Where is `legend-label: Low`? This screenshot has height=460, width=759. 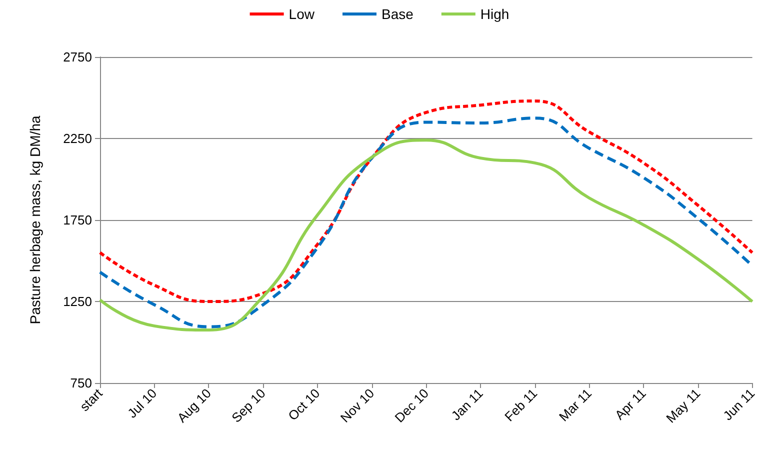 legend-label: Low is located at coordinates (302, 14).